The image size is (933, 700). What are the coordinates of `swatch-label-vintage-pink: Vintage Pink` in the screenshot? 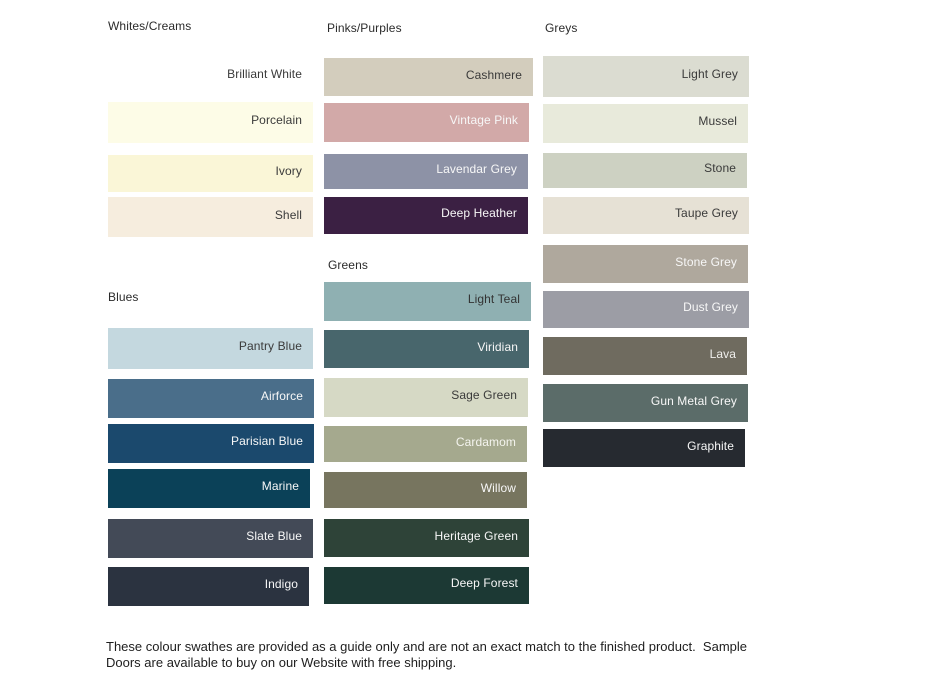 It's located at (483, 120).